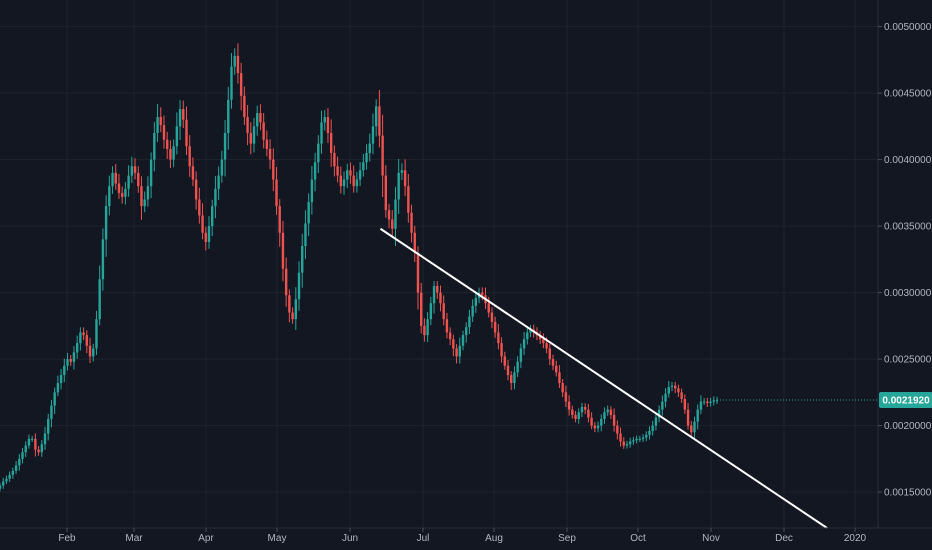  I want to click on x-tick-label: Sep, so click(567, 538).